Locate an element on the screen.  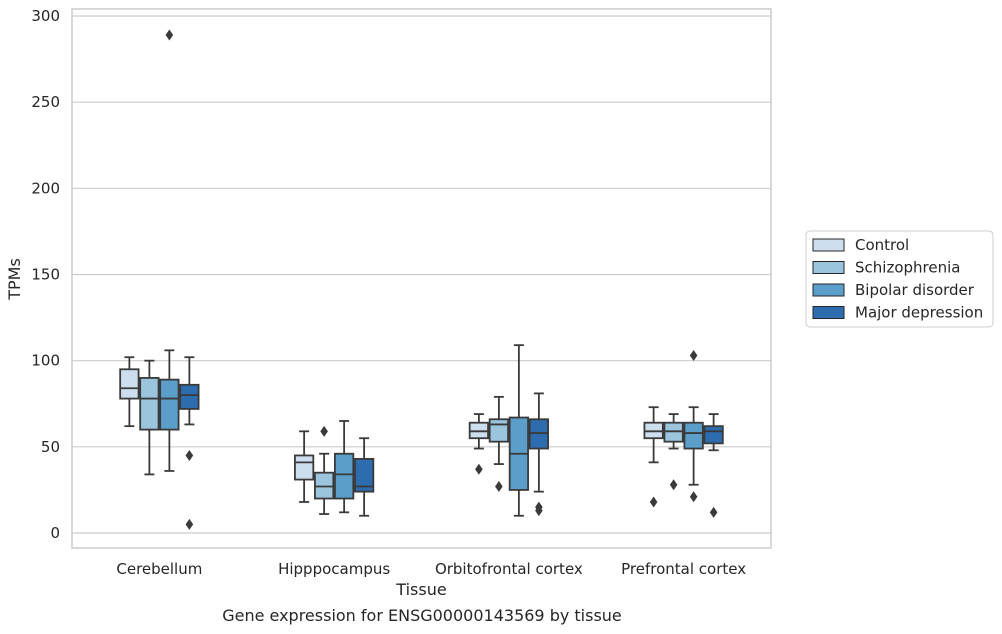
x-tick-label: Orbitofrontal cortex is located at coordinates (509, 569).